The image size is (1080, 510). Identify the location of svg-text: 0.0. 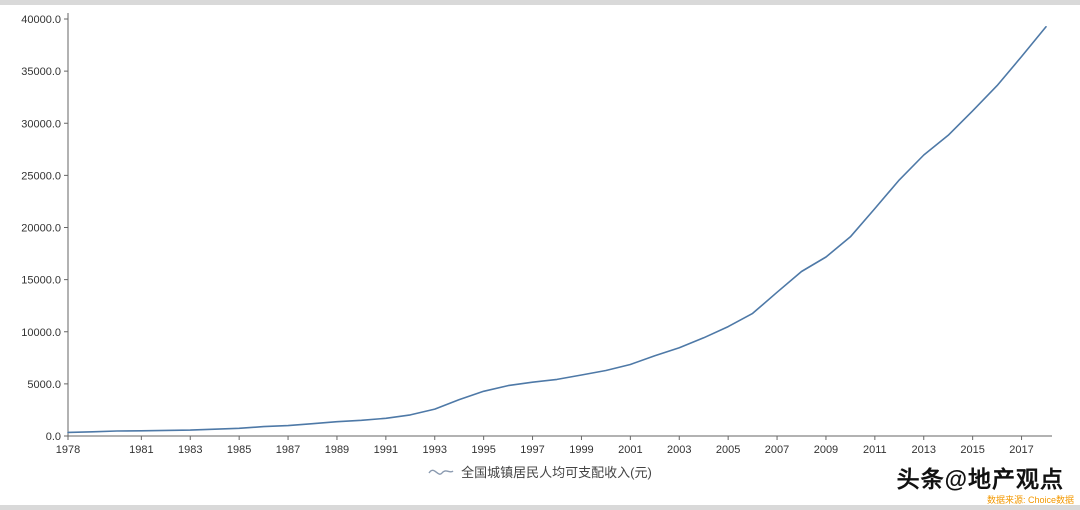
(53, 437).